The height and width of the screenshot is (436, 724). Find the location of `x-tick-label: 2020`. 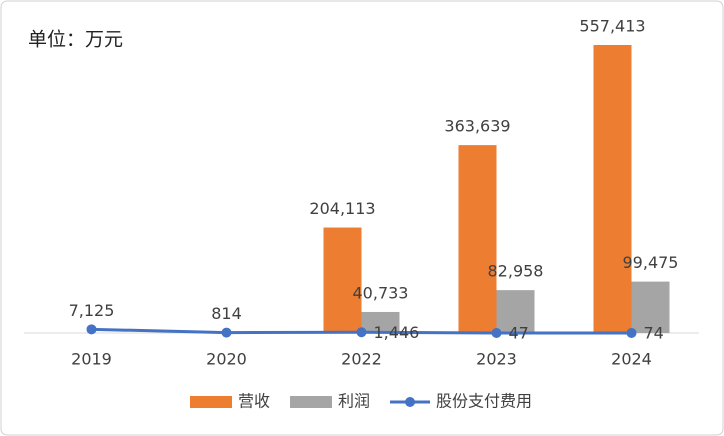

x-tick-label: 2020 is located at coordinates (226, 359).